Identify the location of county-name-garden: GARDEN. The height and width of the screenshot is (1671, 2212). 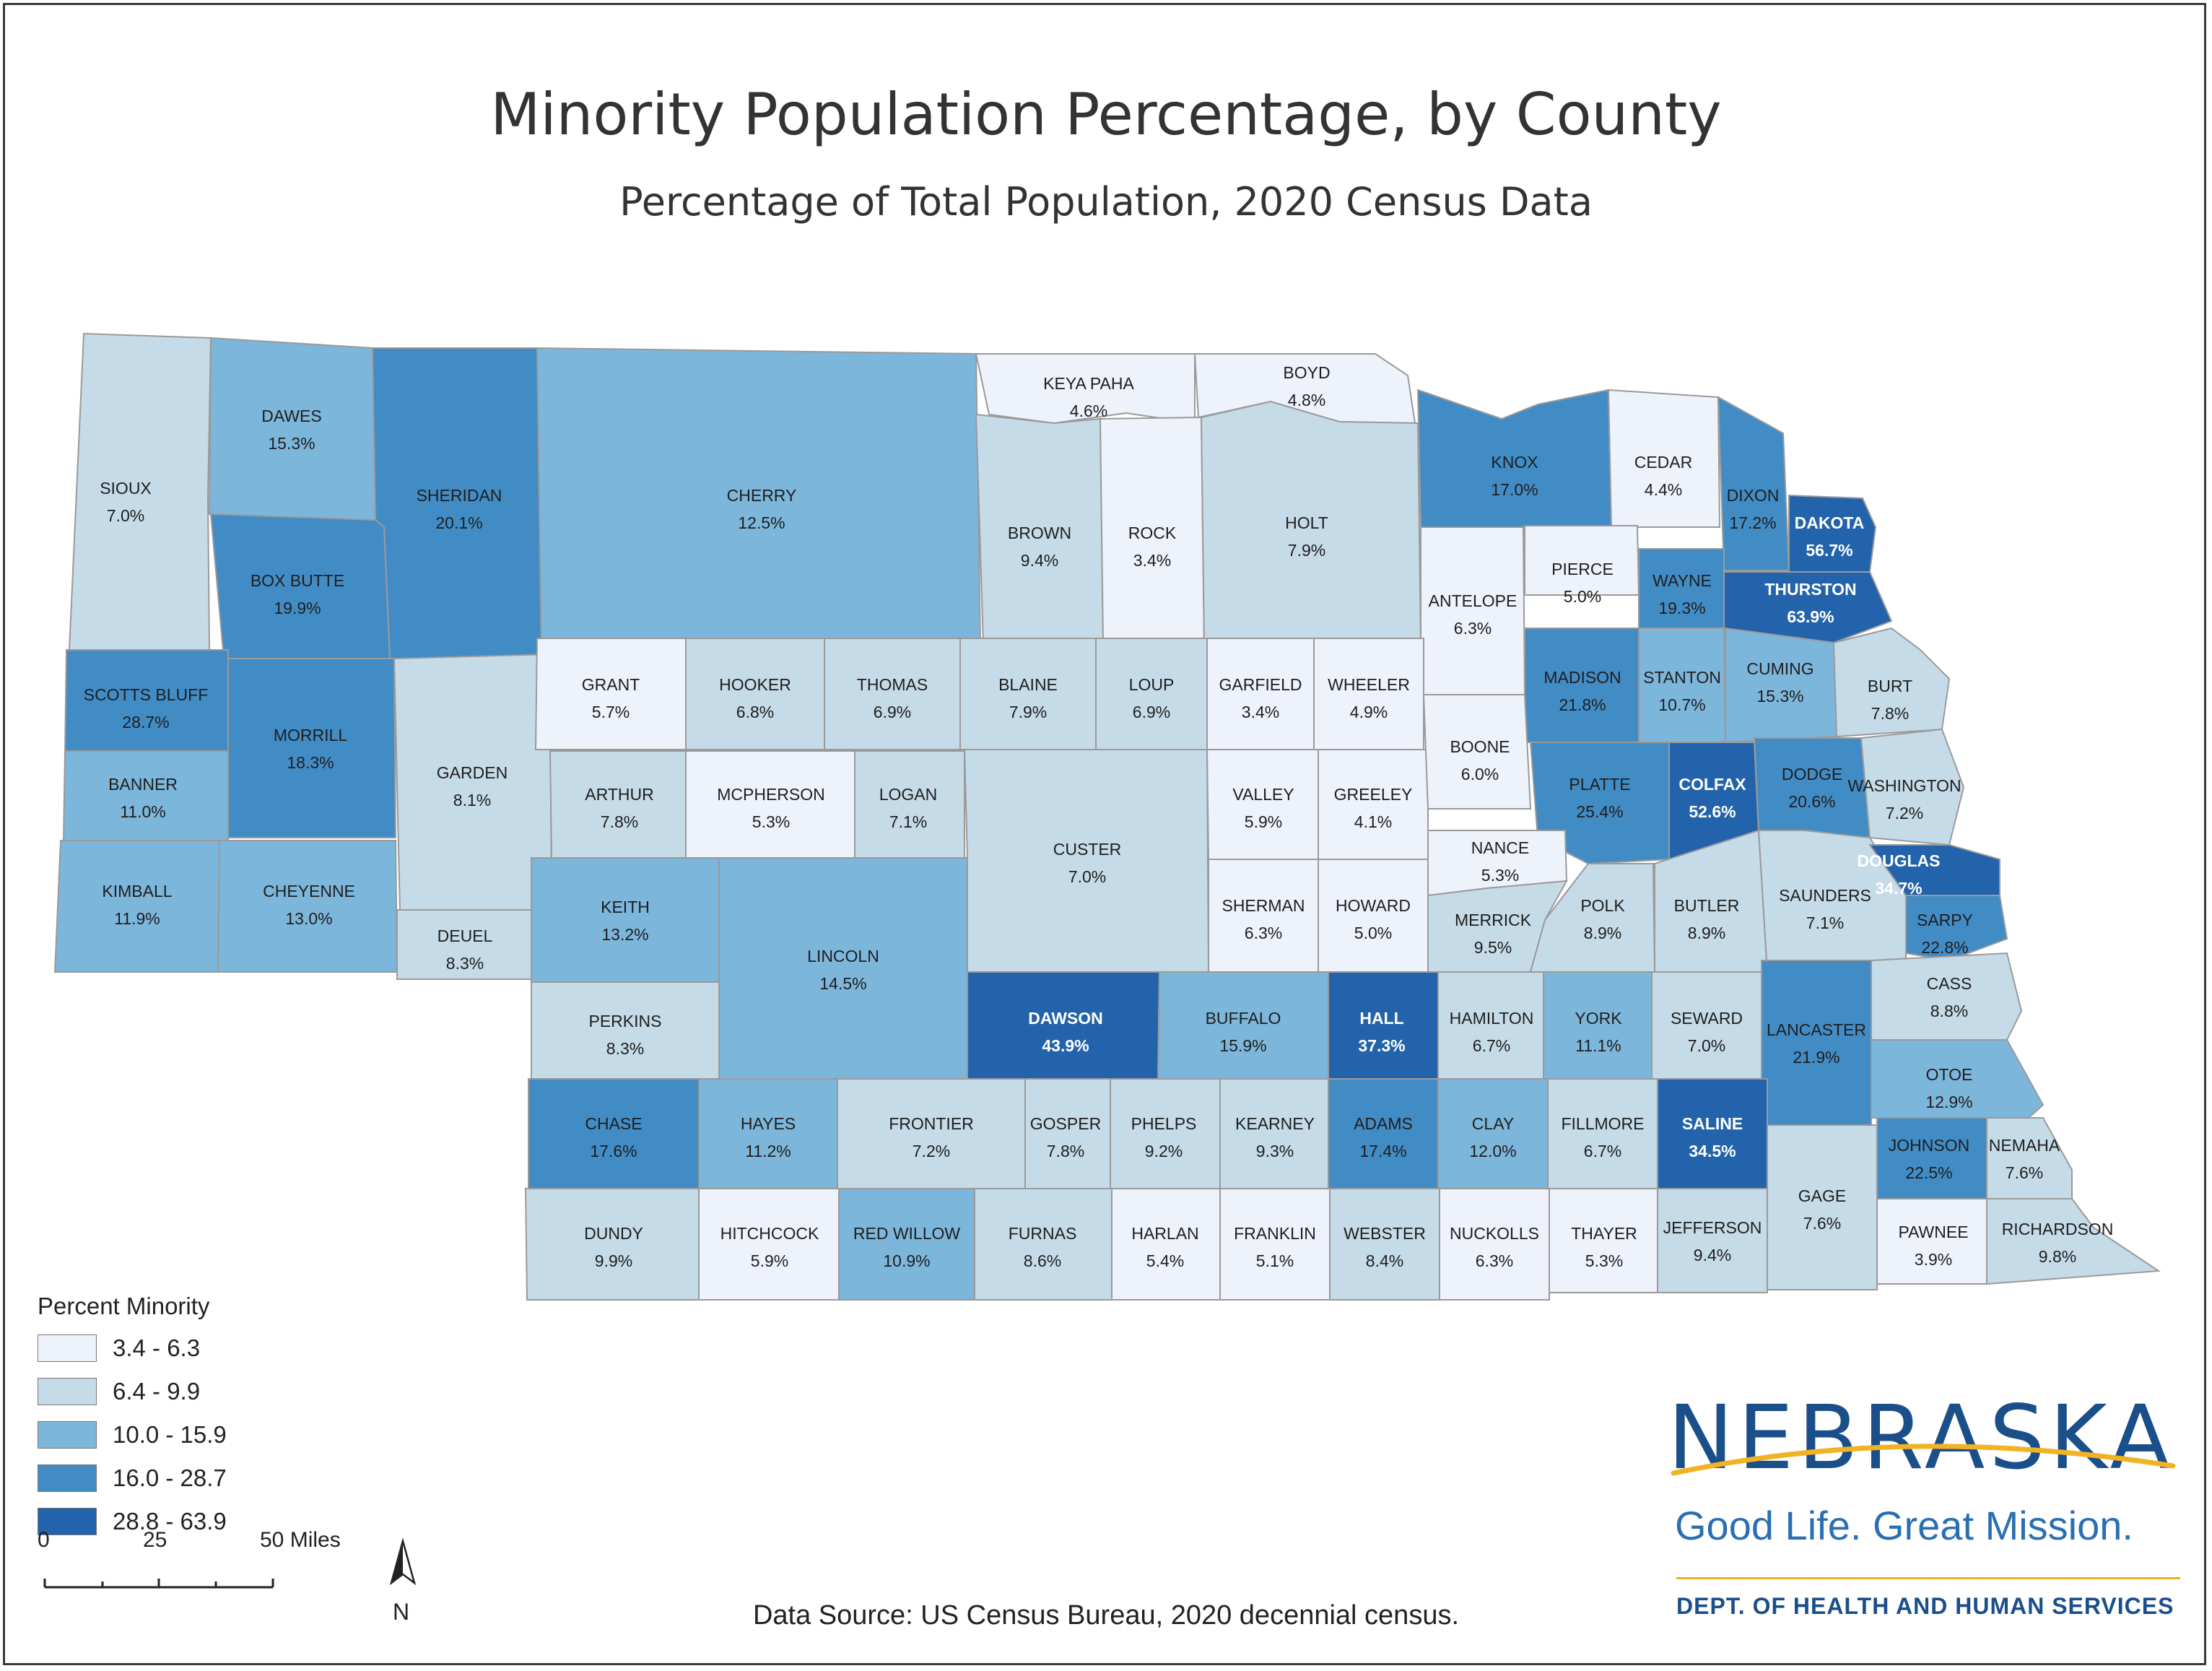
(472, 772).